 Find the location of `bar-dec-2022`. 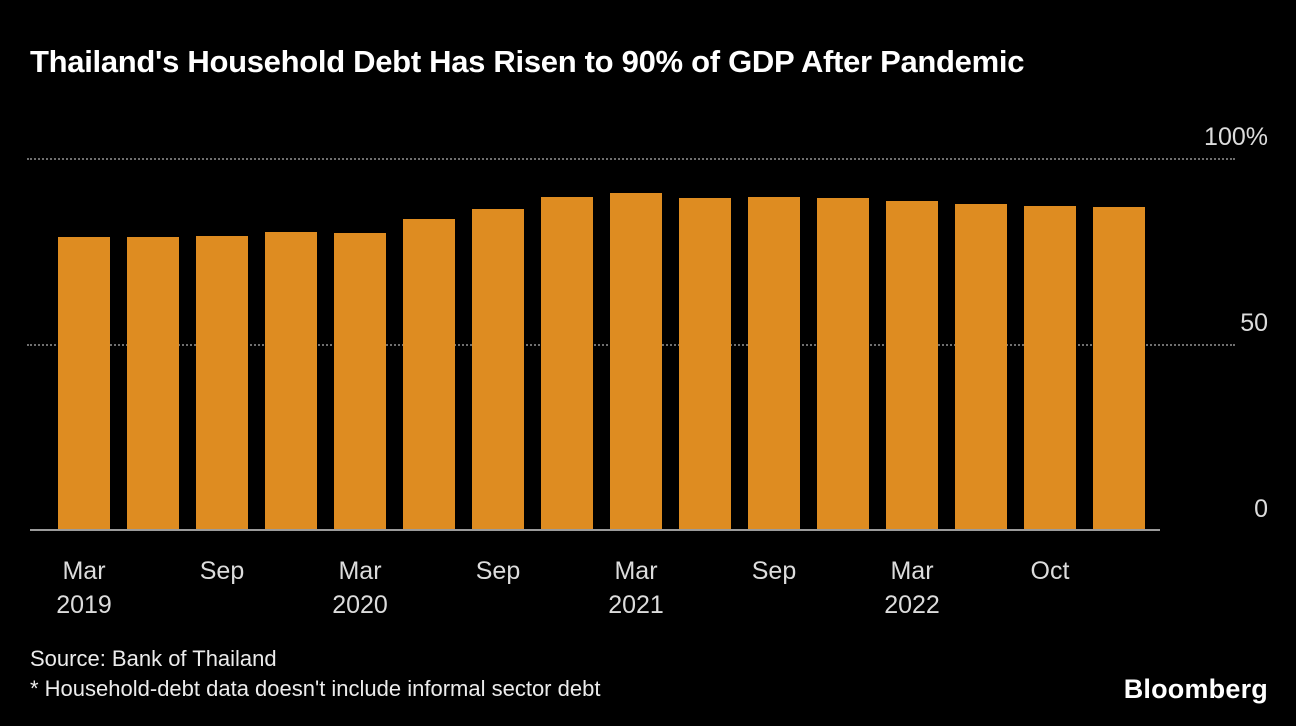

bar-dec-2022 is located at coordinates (1119, 368).